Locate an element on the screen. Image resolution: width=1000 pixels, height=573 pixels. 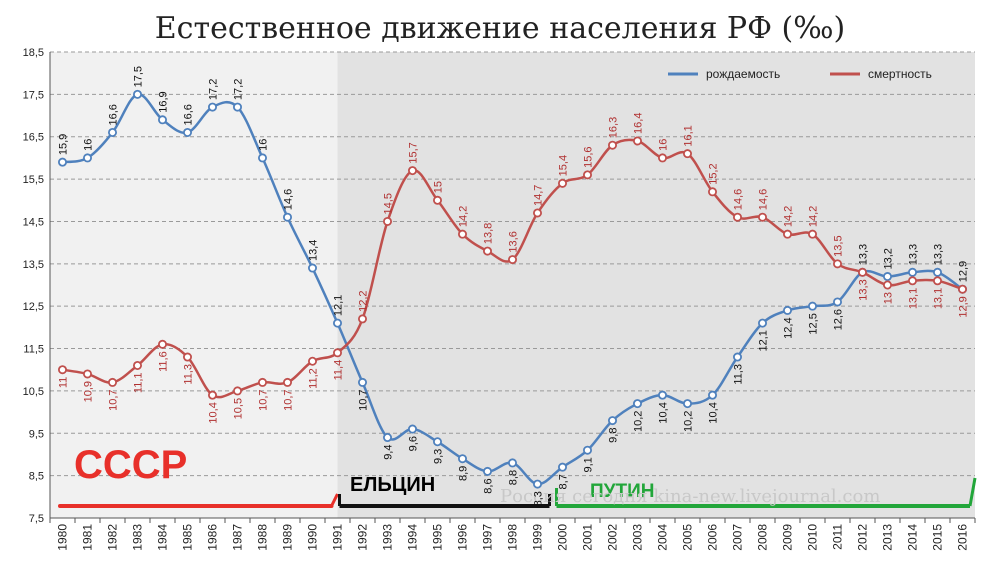
x-tick-label: 2015 is located at coordinates (938, 537).